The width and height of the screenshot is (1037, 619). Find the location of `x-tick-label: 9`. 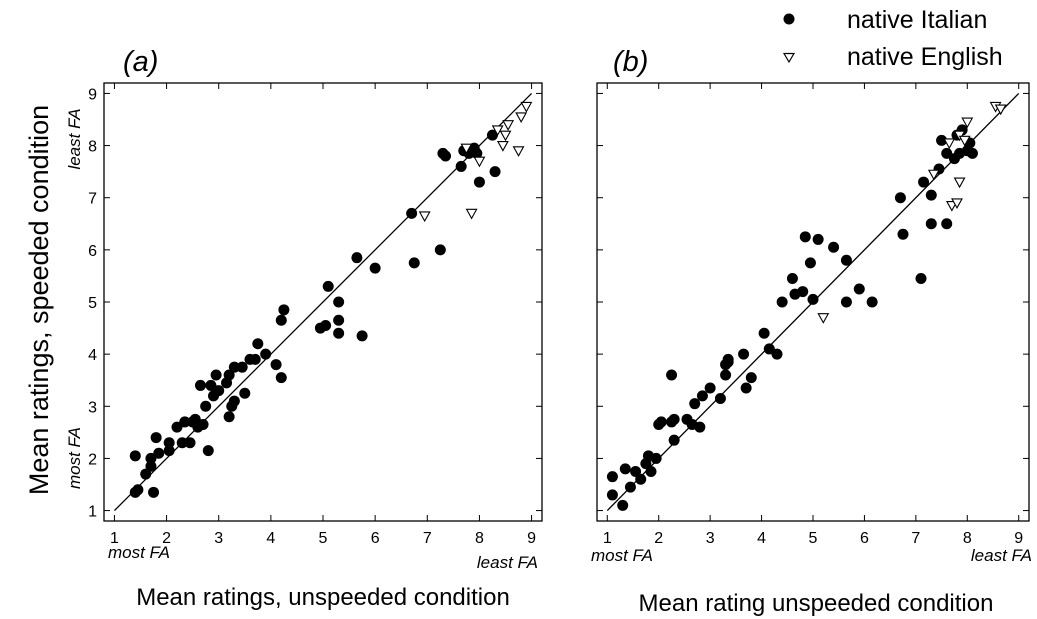

x-tick-label: 9 is located at coordinates (531, 538).